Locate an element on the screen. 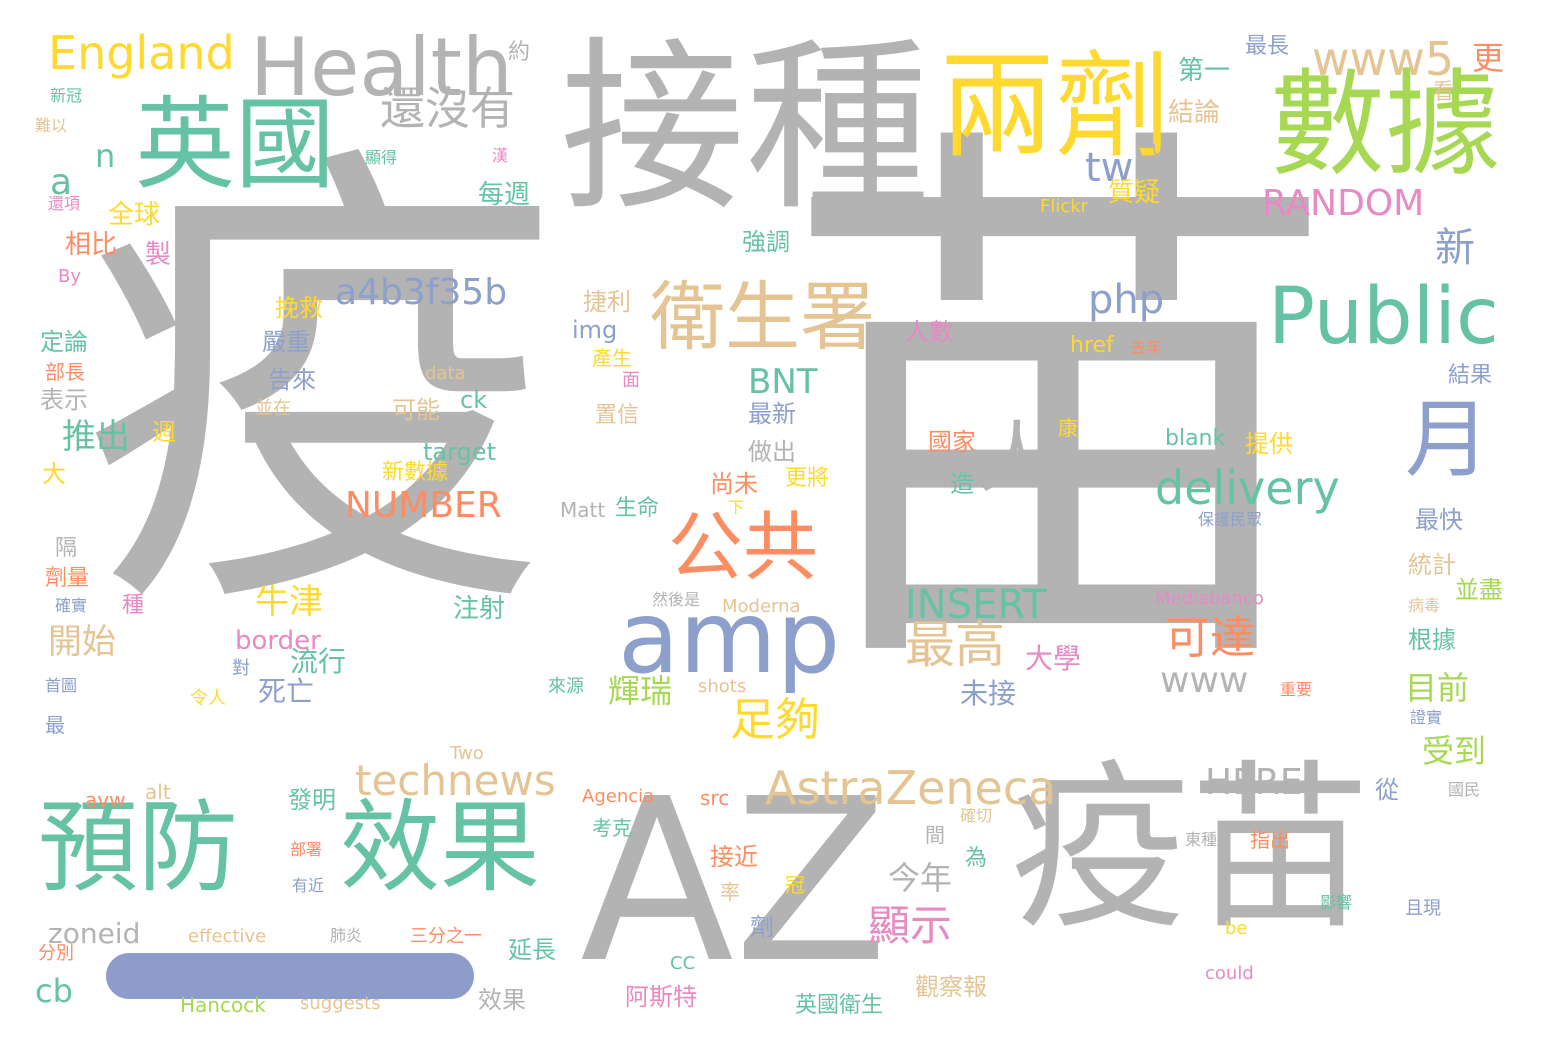  cloud-word: 部長 is located at coordinates (65, 372).